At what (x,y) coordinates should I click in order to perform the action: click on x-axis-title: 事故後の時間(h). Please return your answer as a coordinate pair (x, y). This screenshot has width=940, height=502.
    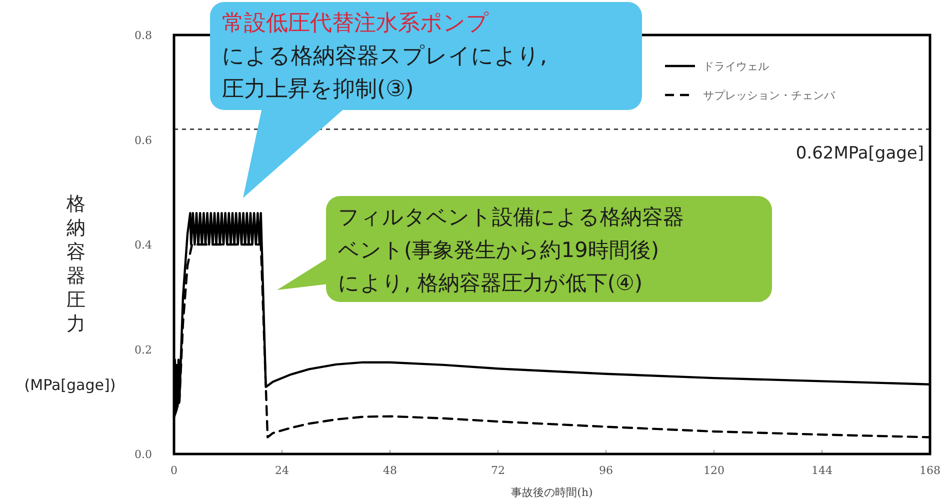
    Looking at the image, I should click on (552, 492).